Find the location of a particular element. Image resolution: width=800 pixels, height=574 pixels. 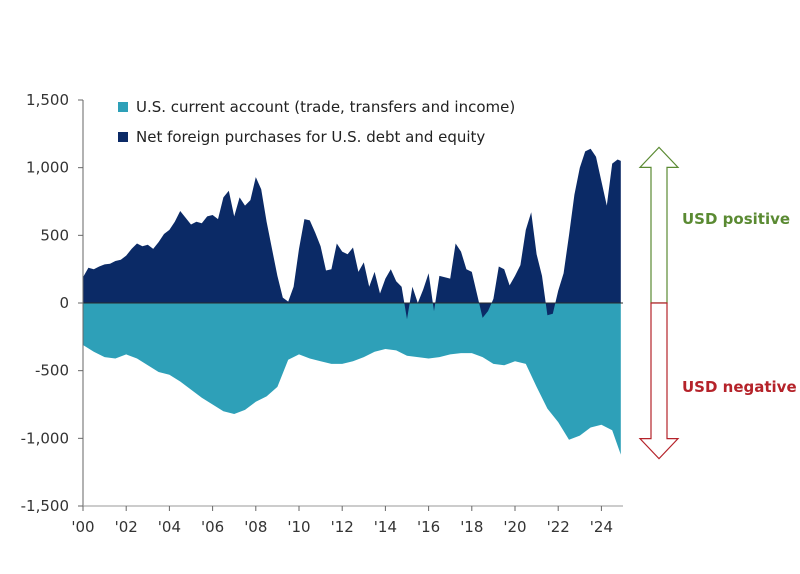

usd-positive-arrow is located at coordinates (659, 225).